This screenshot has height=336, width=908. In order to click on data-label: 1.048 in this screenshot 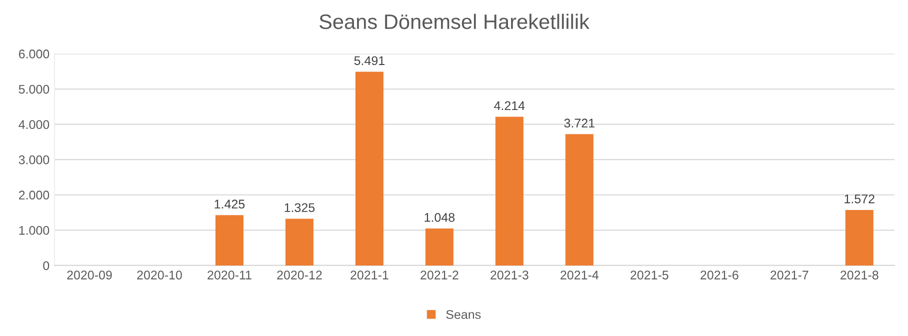, I will do `click(439, 217)`.